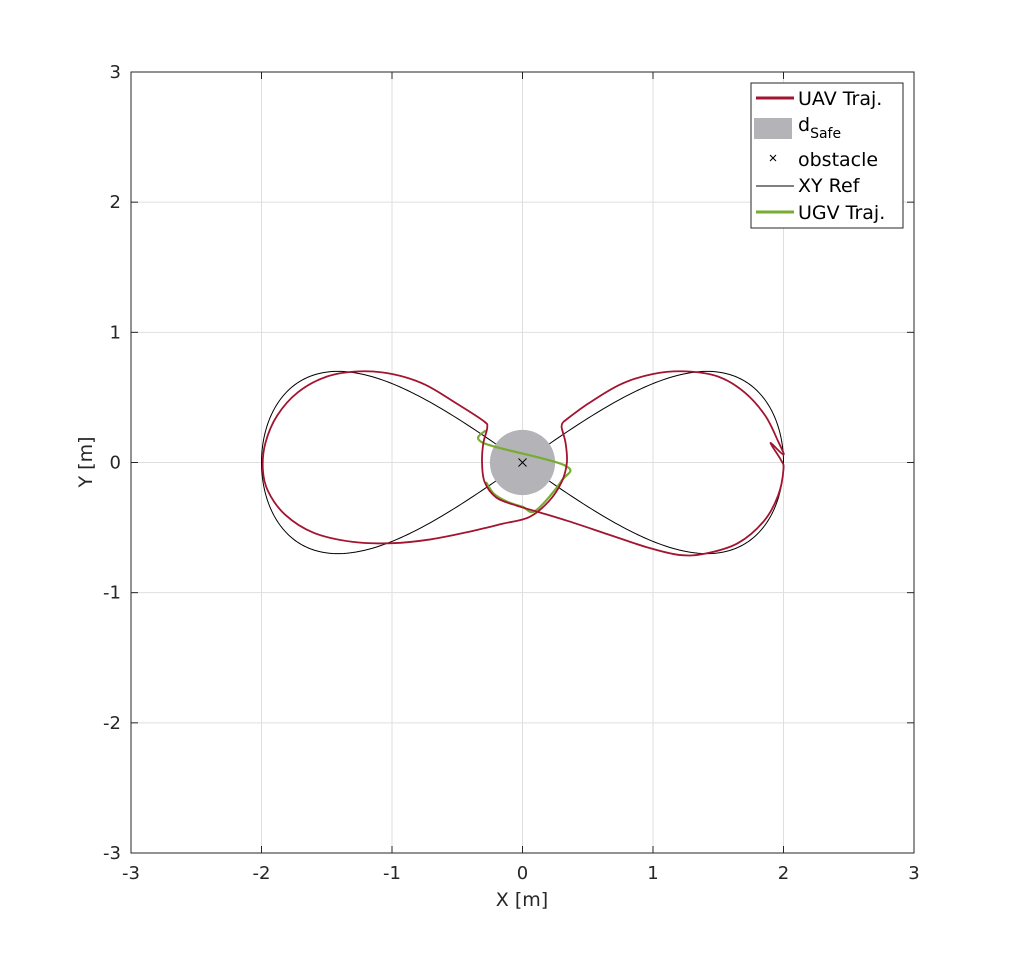 Image resolution: width=1010 pixels, height=958 pixels. I want to click on y-tick-label: 2, so click(115, 202).